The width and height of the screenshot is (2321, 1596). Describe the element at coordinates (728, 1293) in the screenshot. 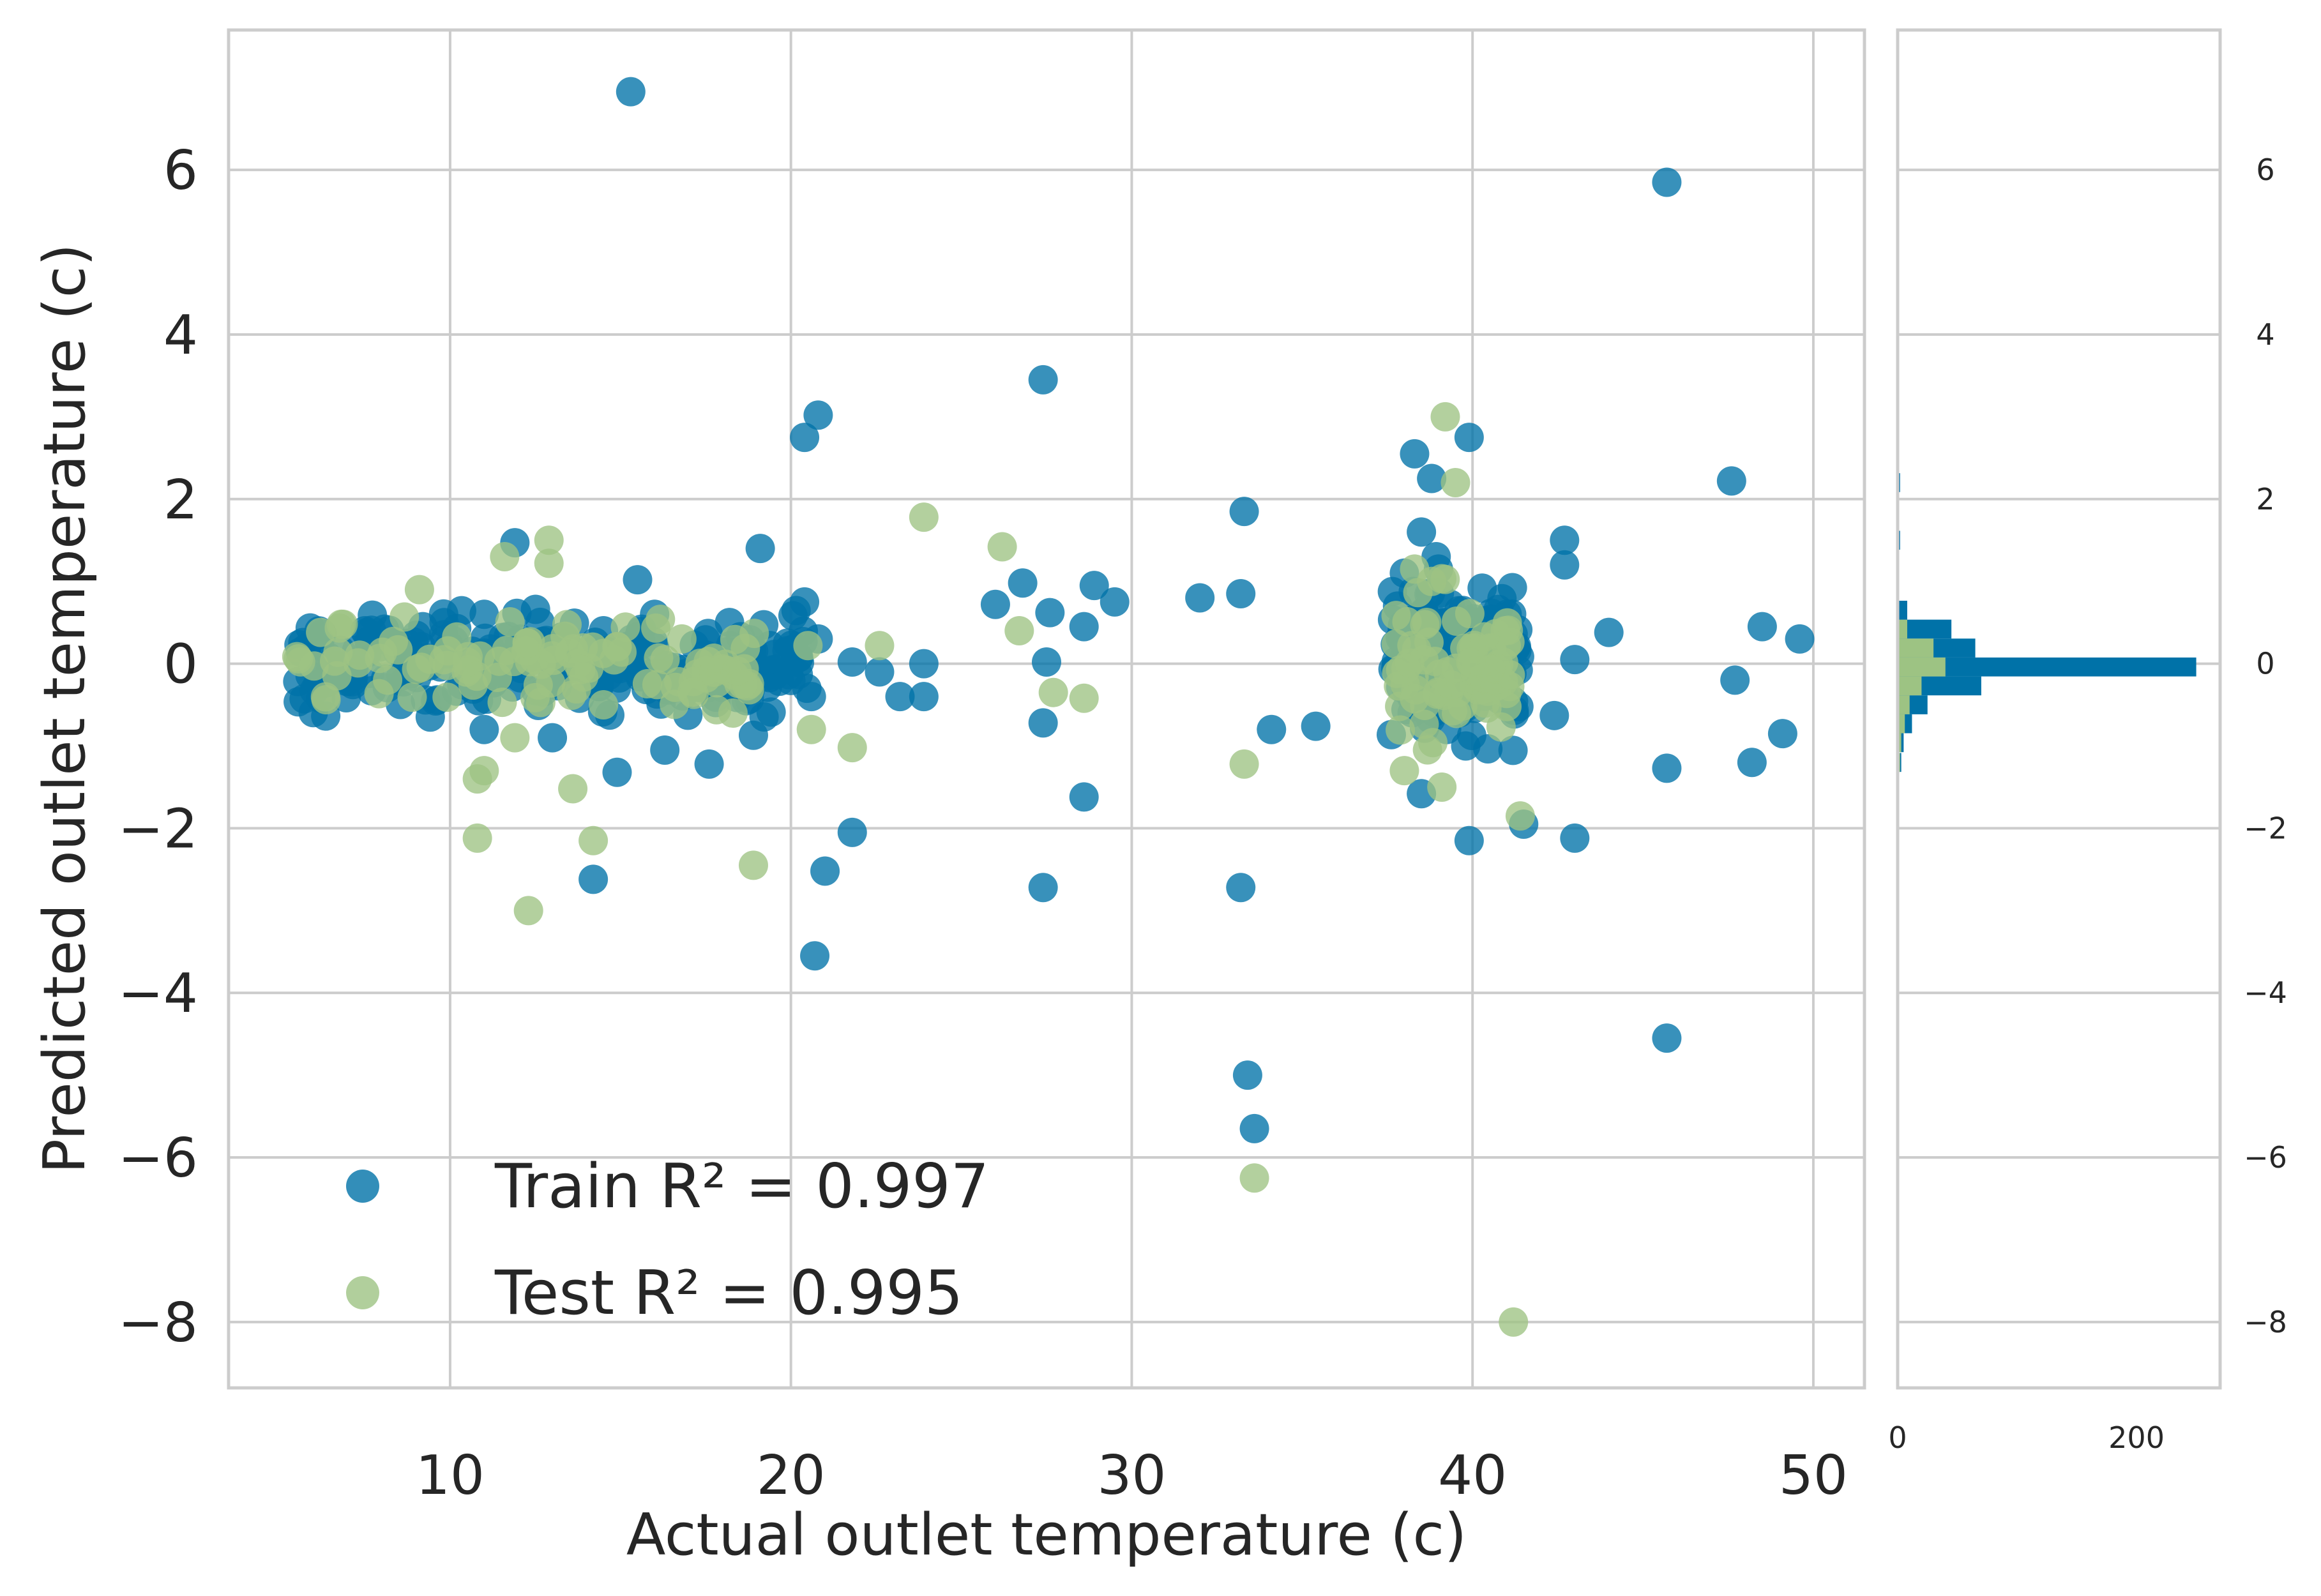

I see `legend-test-label: Test R² = 0.995` at that location.